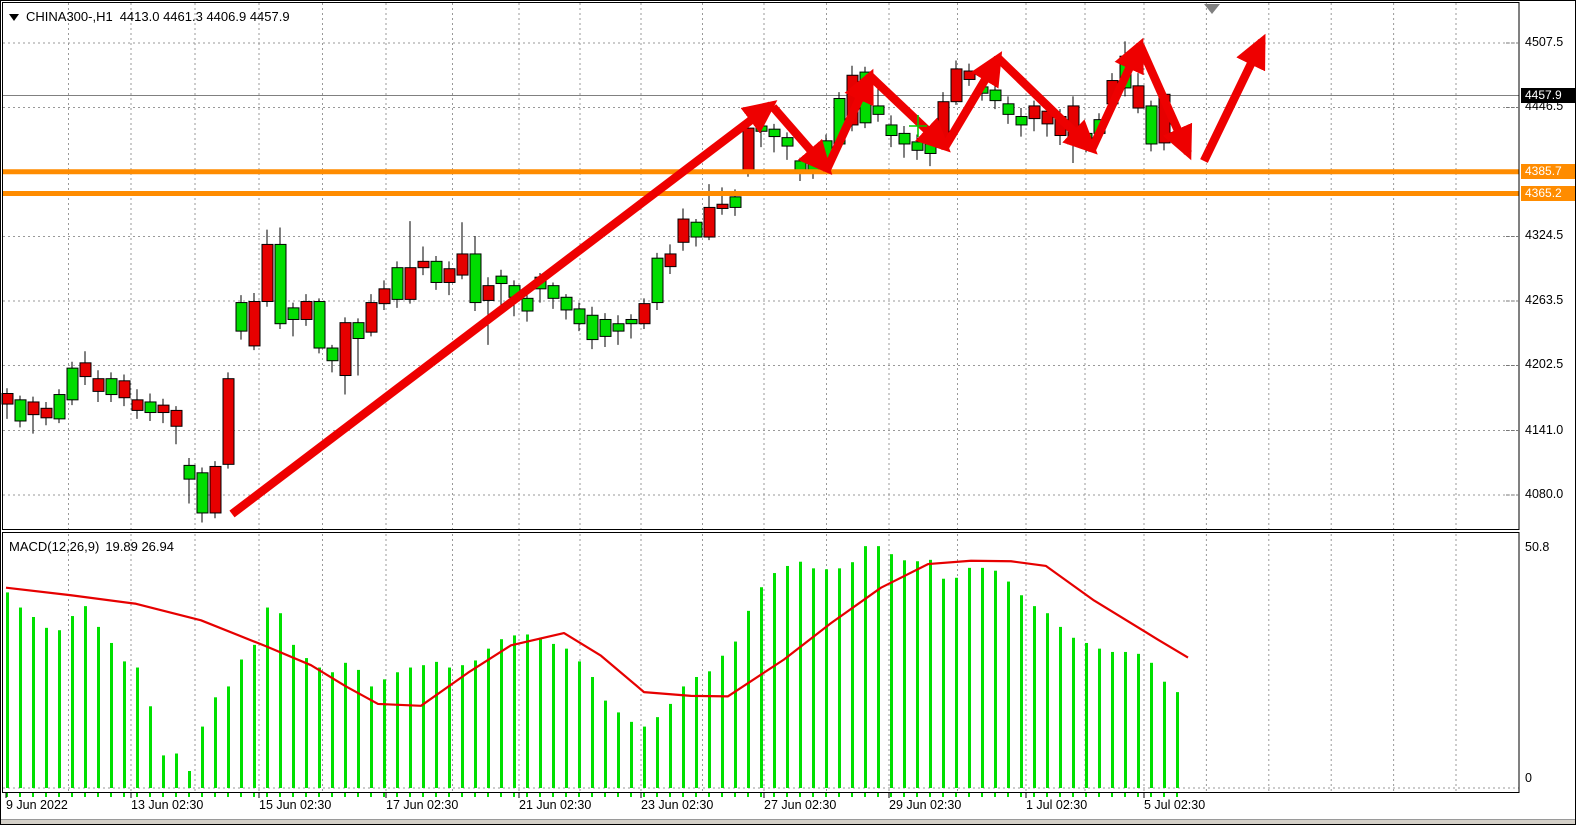 The image size is (1576, 825). Describe the element at coordinates (1544, 364) in the screenshot. I see `price-axis-label: 4202.5` at that location.